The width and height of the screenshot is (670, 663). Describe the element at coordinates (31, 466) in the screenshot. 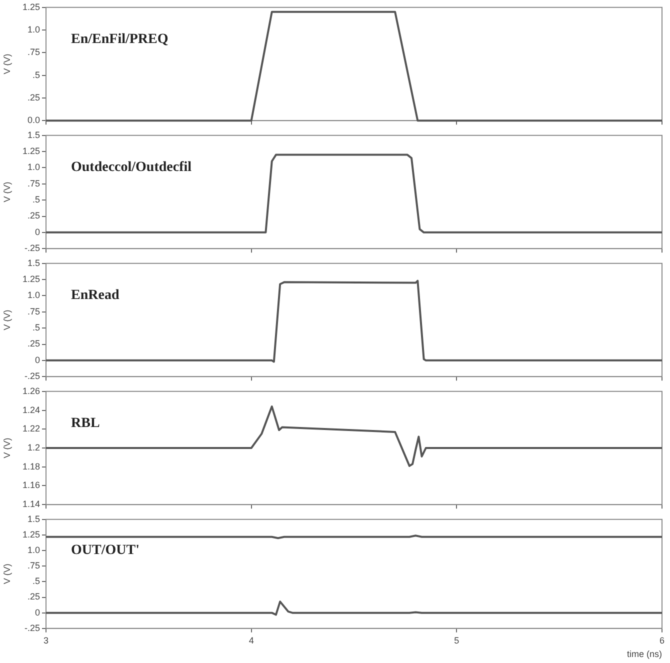

I see `y-tick-label: 1.18` at that location.